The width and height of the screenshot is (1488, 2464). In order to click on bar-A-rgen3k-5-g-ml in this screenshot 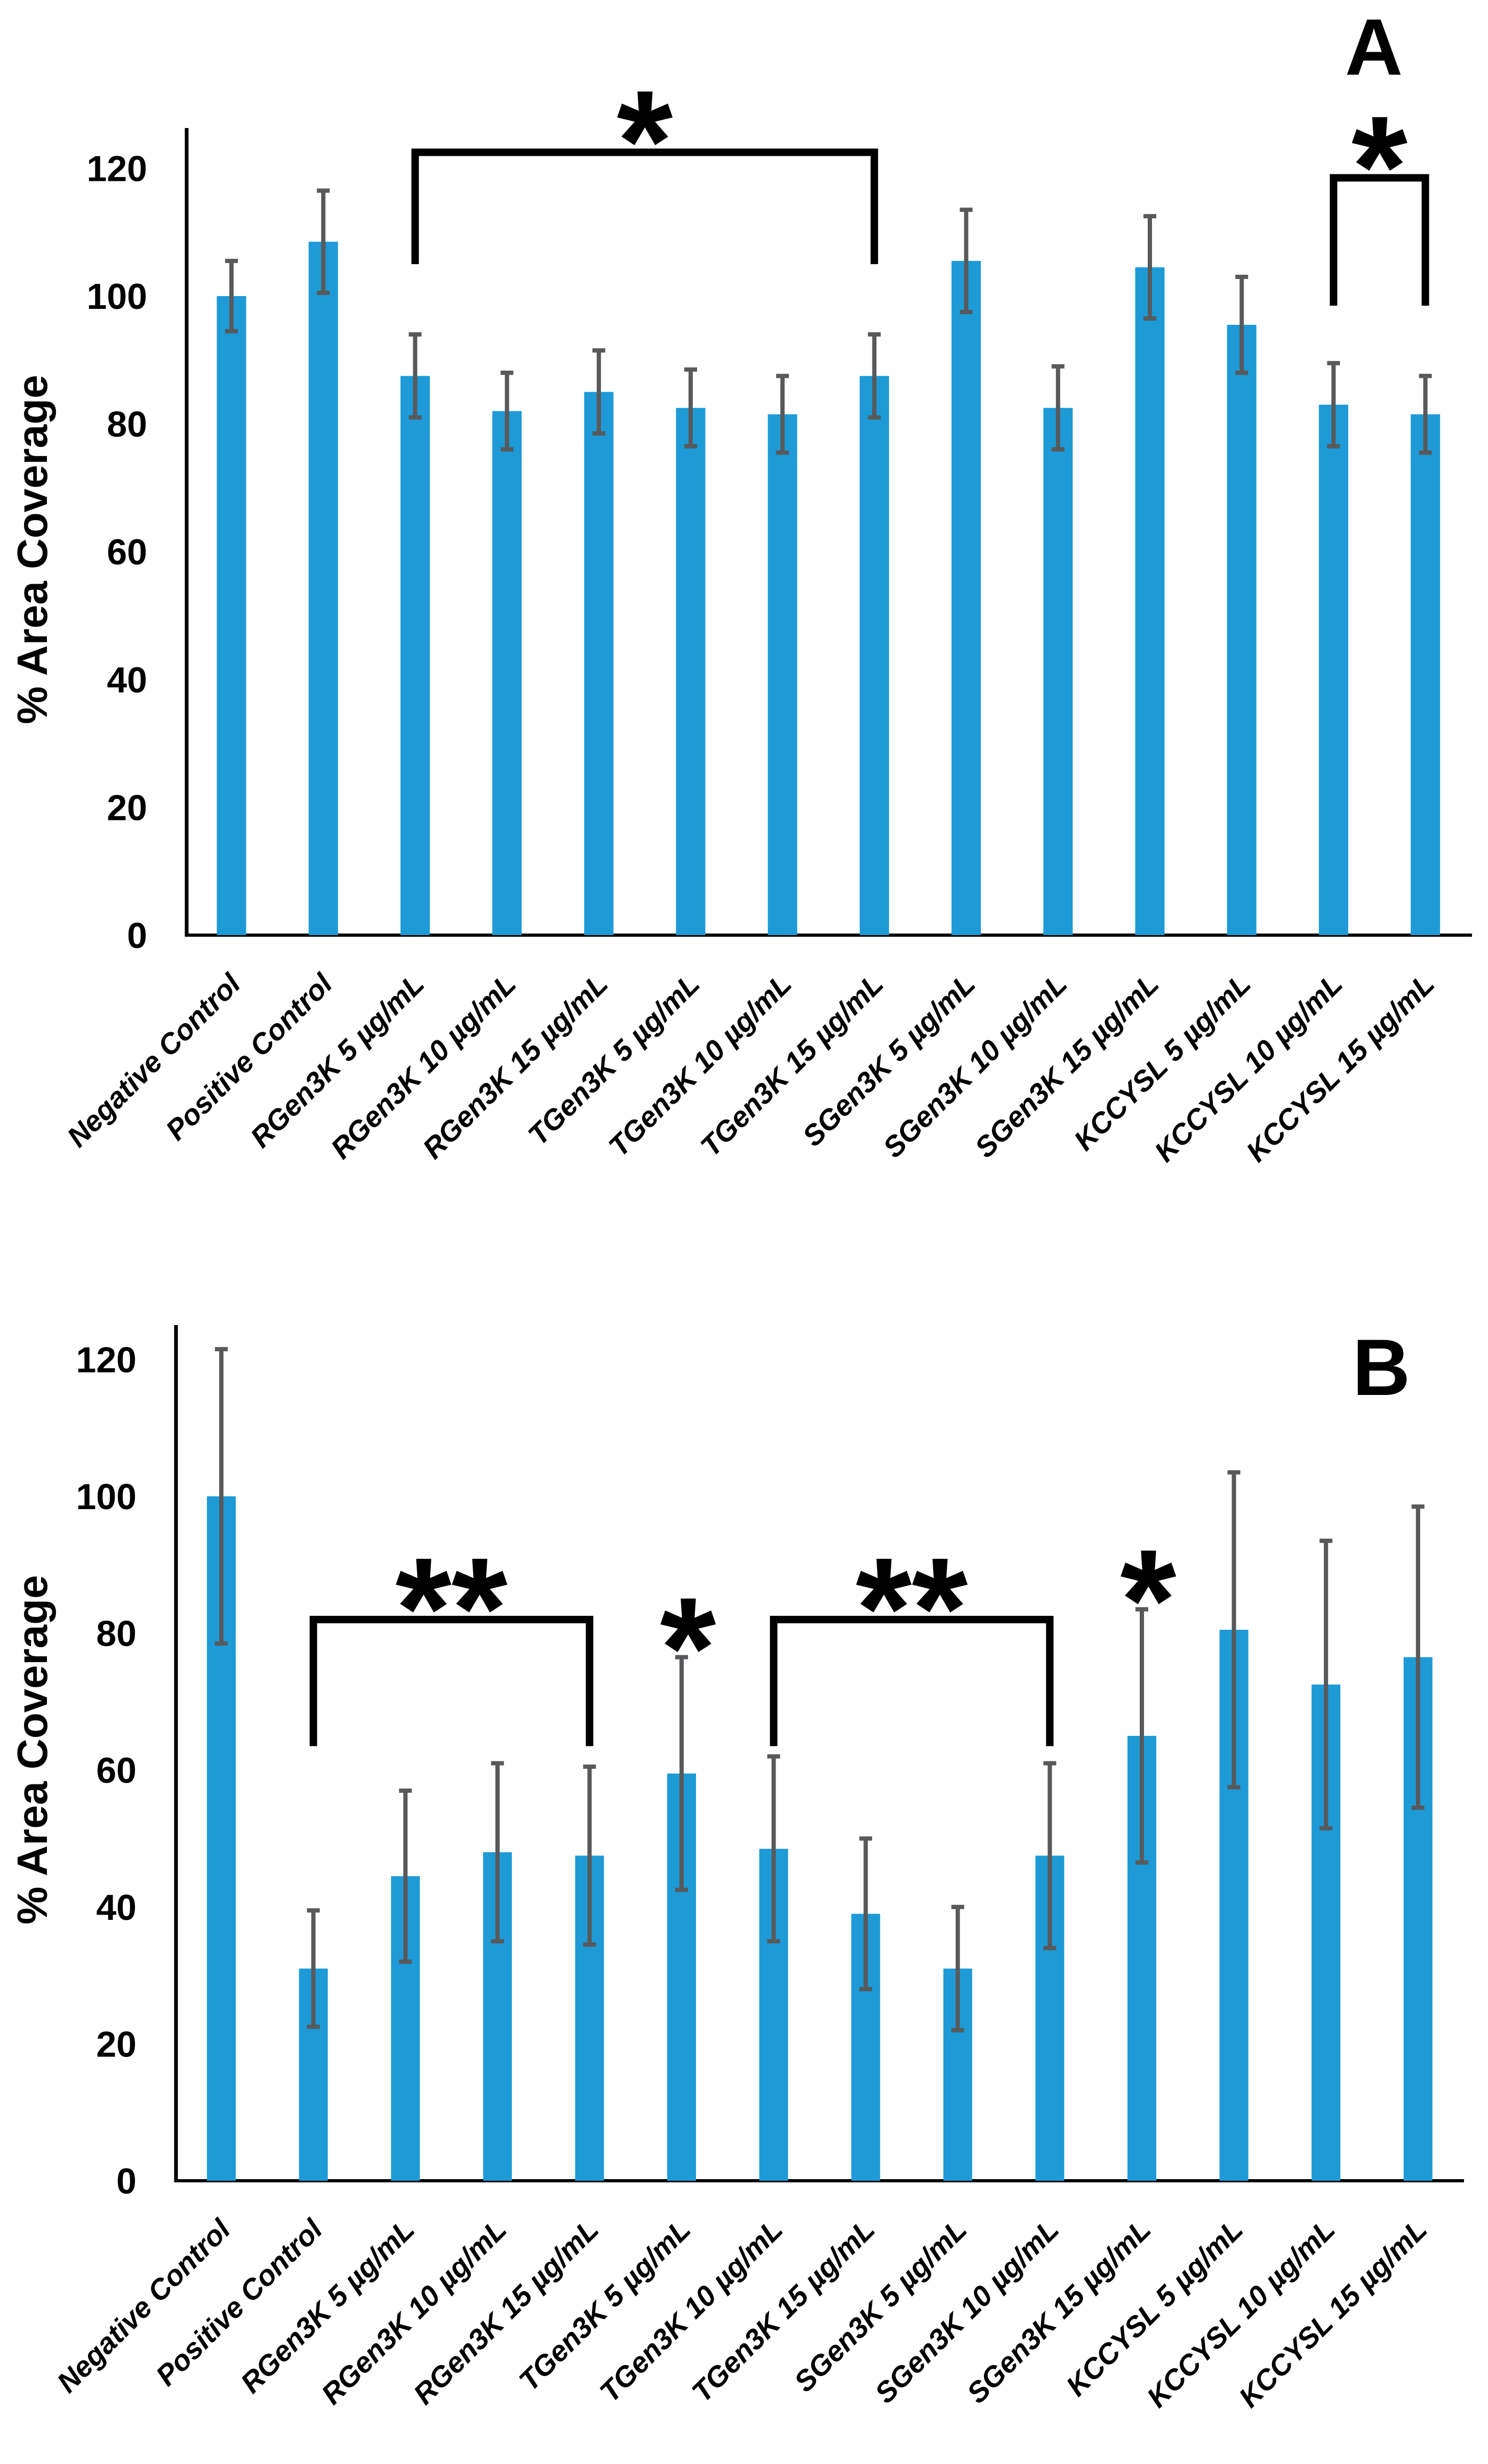, I will do `click(415, 655)`.